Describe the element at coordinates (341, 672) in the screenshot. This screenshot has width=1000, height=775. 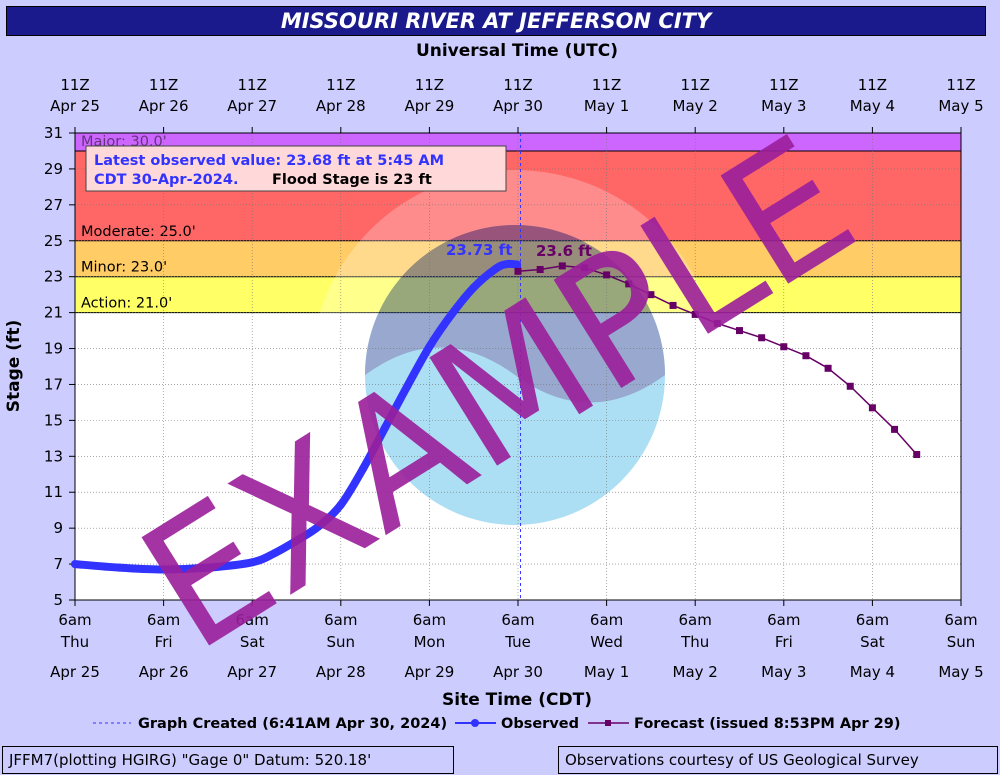
I see `bottom-tick-label-date: Apr 28` at that location.